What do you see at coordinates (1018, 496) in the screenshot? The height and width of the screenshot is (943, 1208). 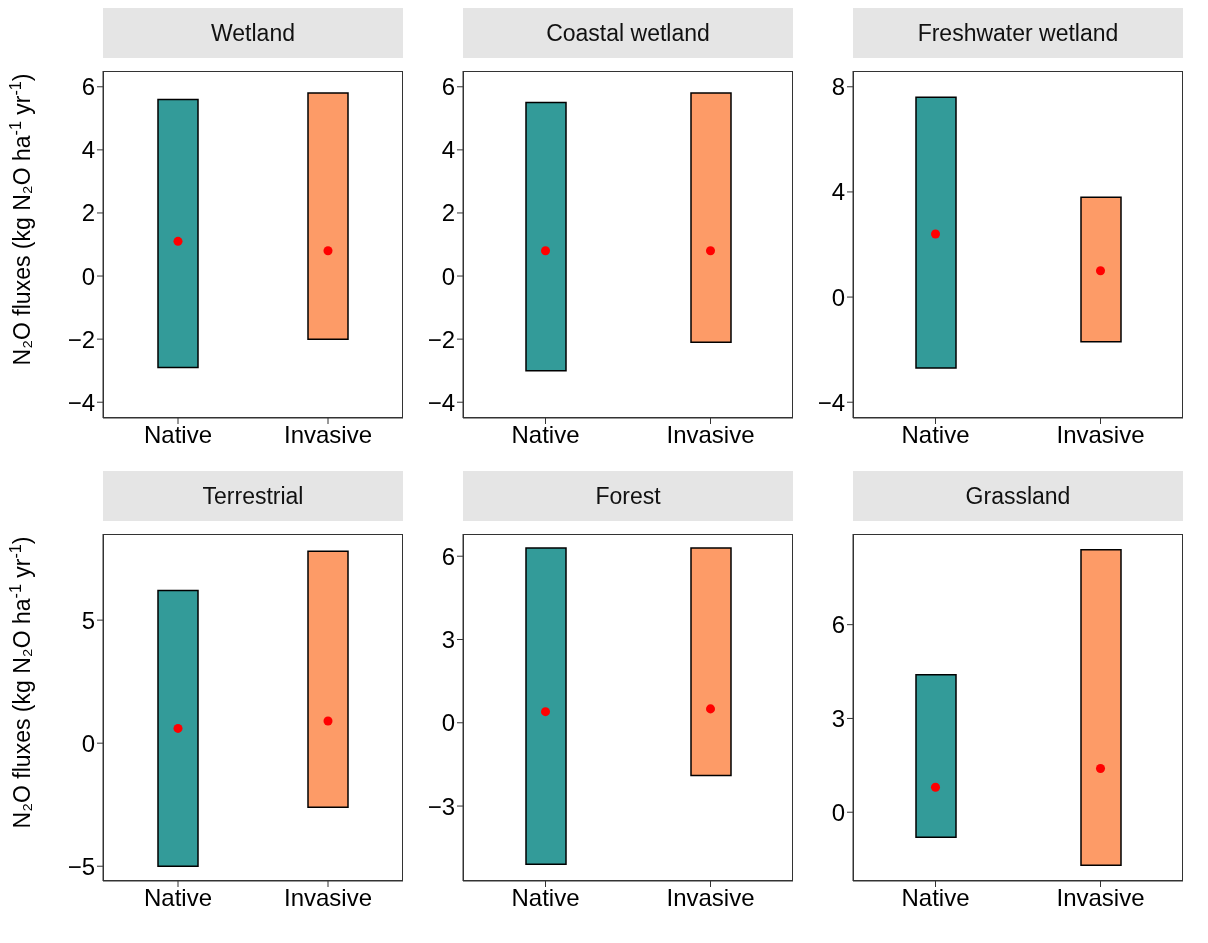 I see `chart-title: Grassland` at bounding box center [1018, 496].